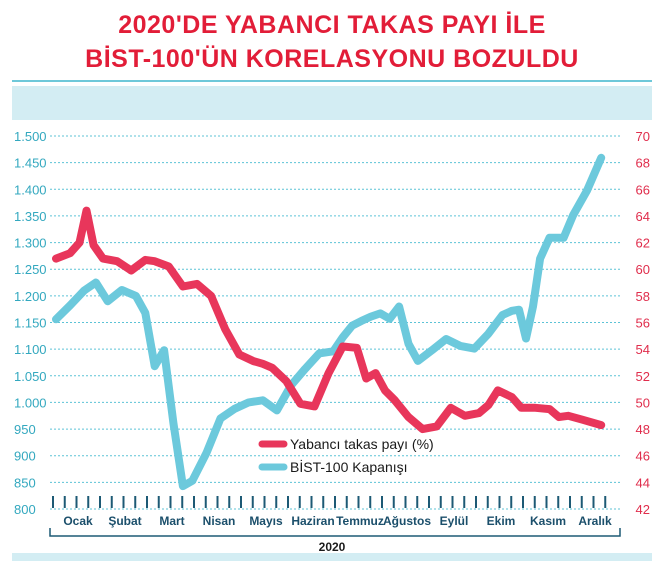 The width and height of the screenshot is (664, 564). What do you see at coordinates (124, 521) in the screenshot?
I see `x-tick-label: Şubat` at bounding box center [124, 521].